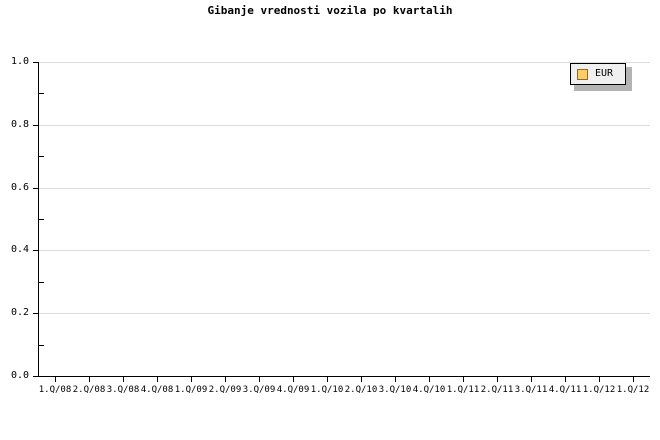 Image resolution: width=660 pixels, height=440 pixels. I want to click on x-axis-label: 3.Q/09, so click(259, 390).